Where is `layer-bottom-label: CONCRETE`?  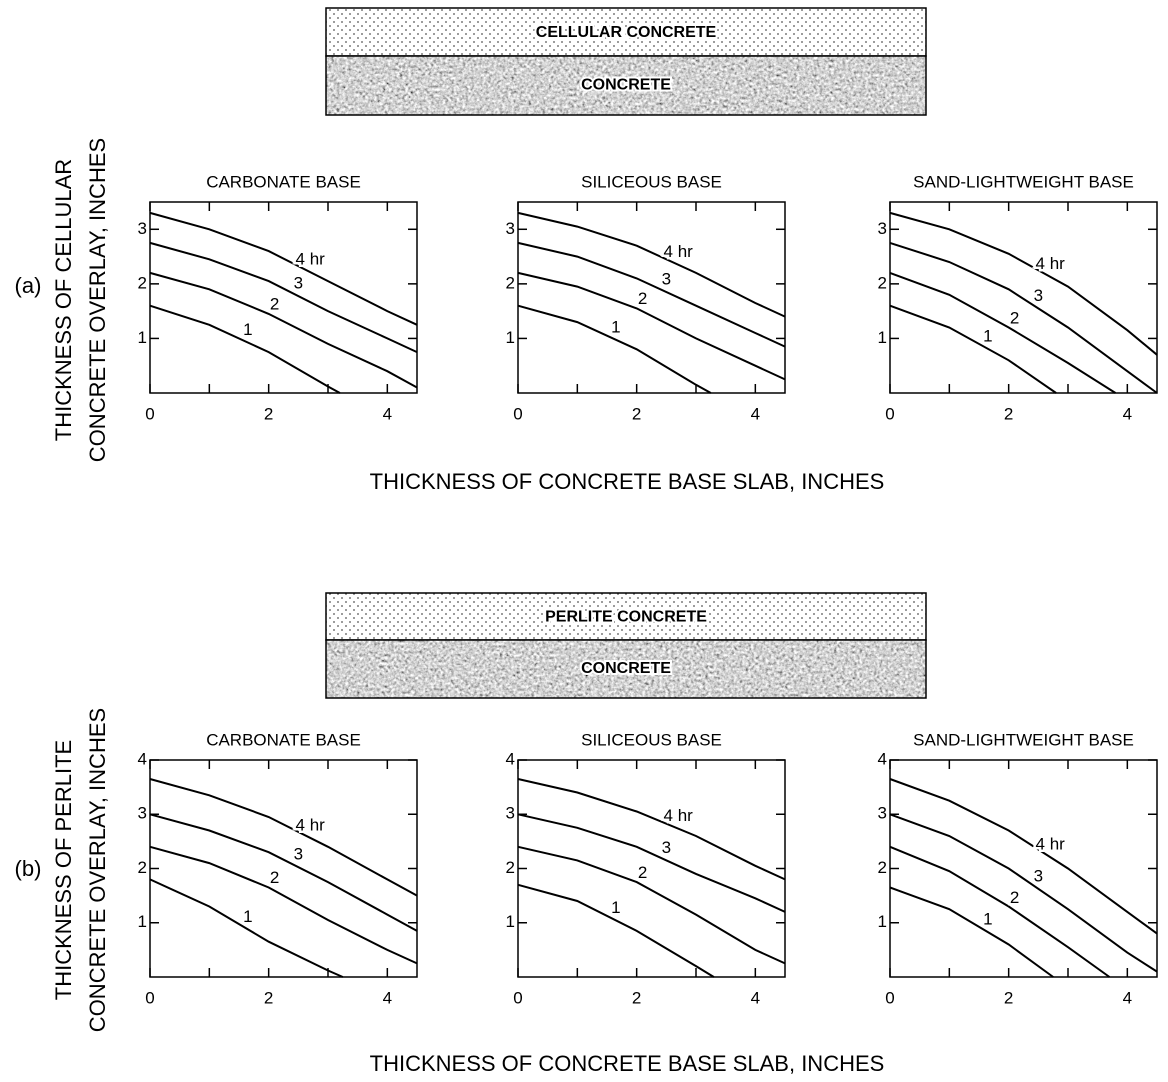
layer-bottom-label: CONCRETE is located at coordinates (626, 668).